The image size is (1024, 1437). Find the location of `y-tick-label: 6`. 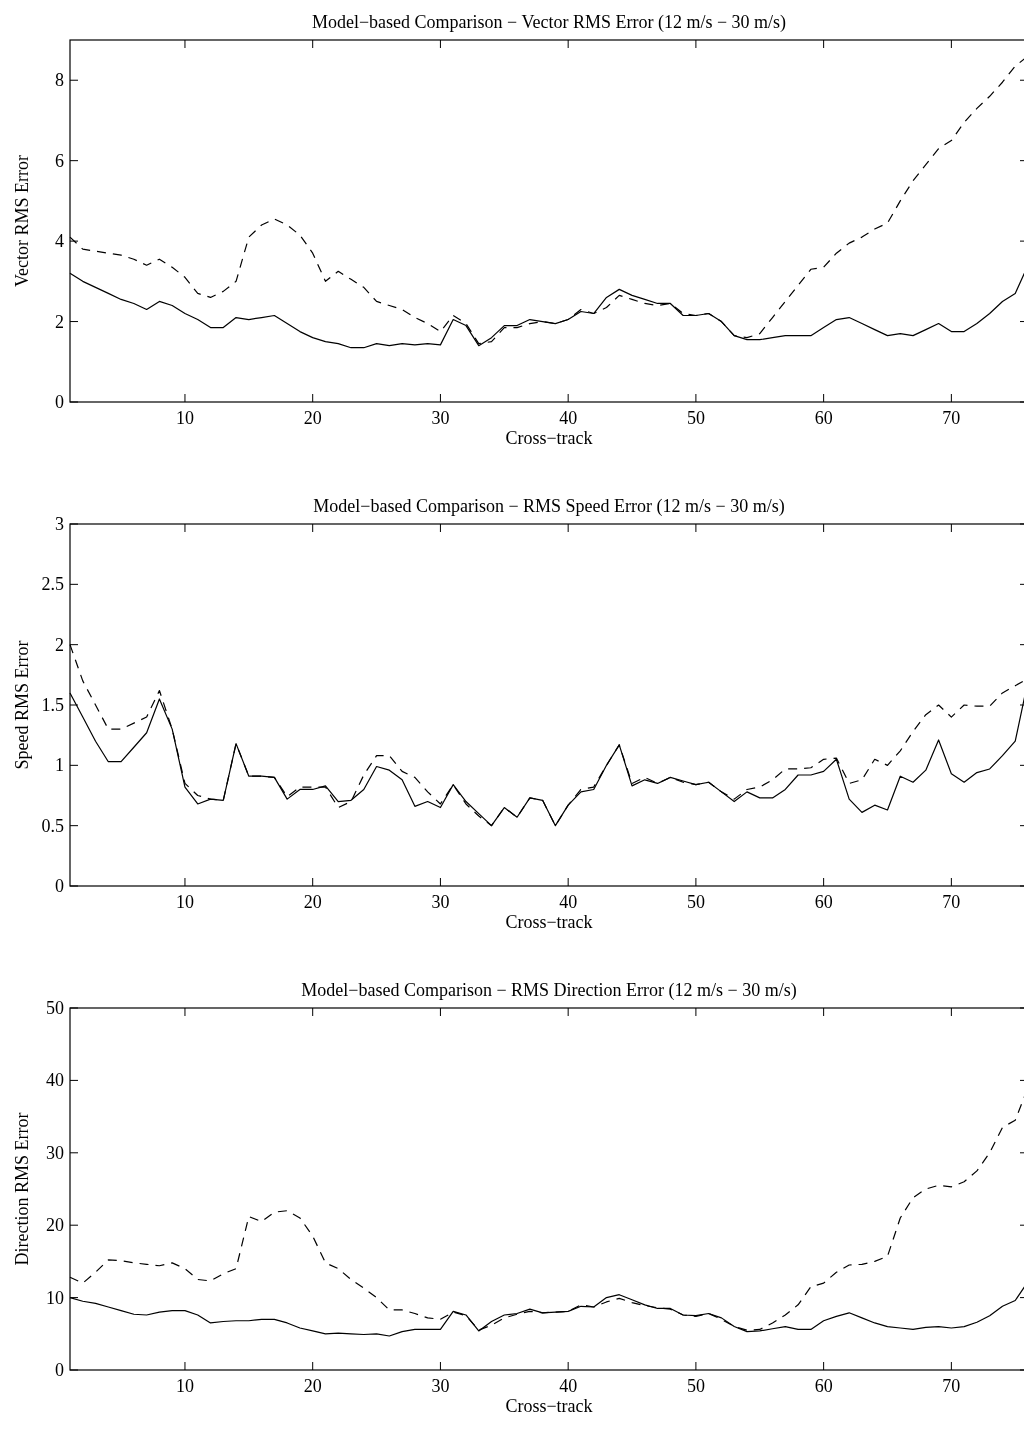

y-tick-label: 6 is located at coordinates (59, 160).